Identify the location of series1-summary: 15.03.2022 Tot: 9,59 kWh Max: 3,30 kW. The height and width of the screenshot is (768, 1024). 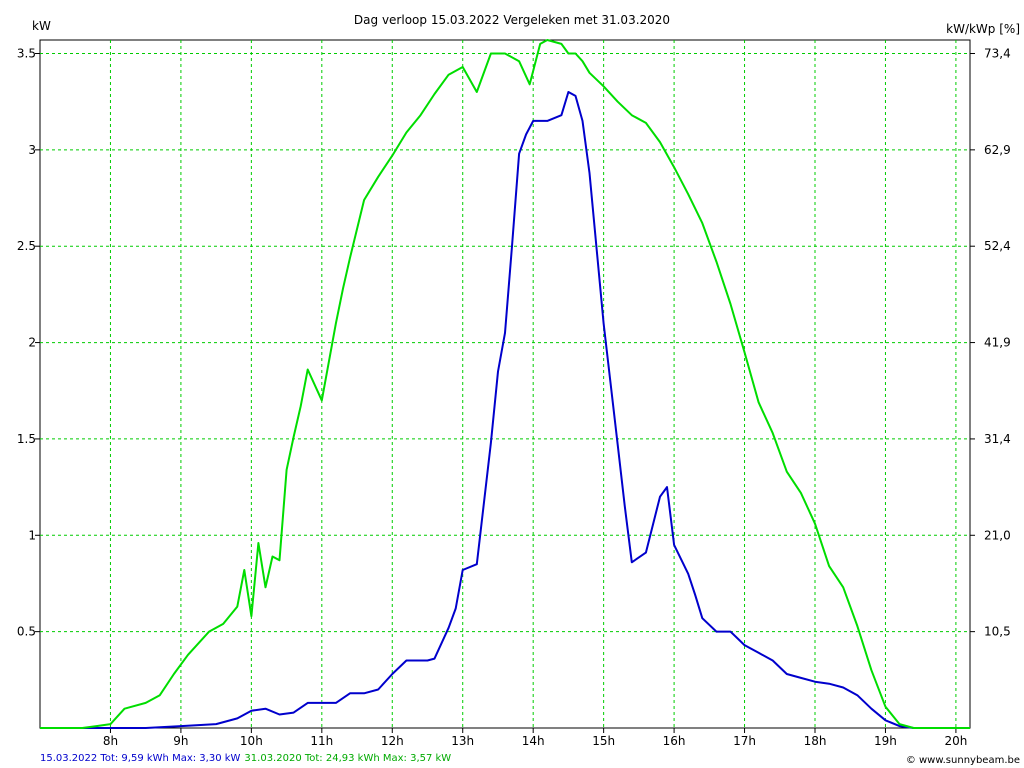
(140, 758).